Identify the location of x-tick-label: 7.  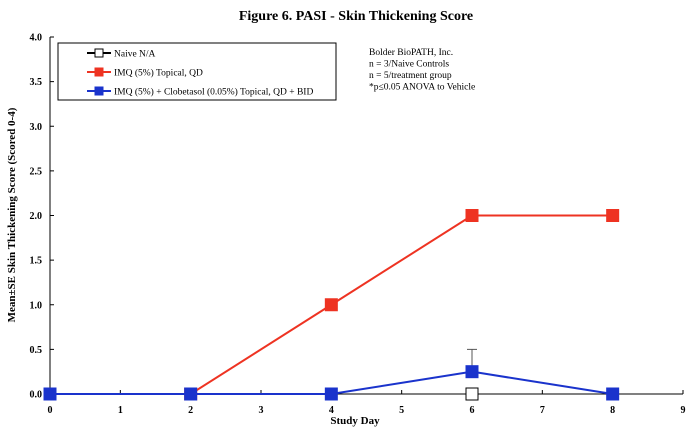
(542, 410).